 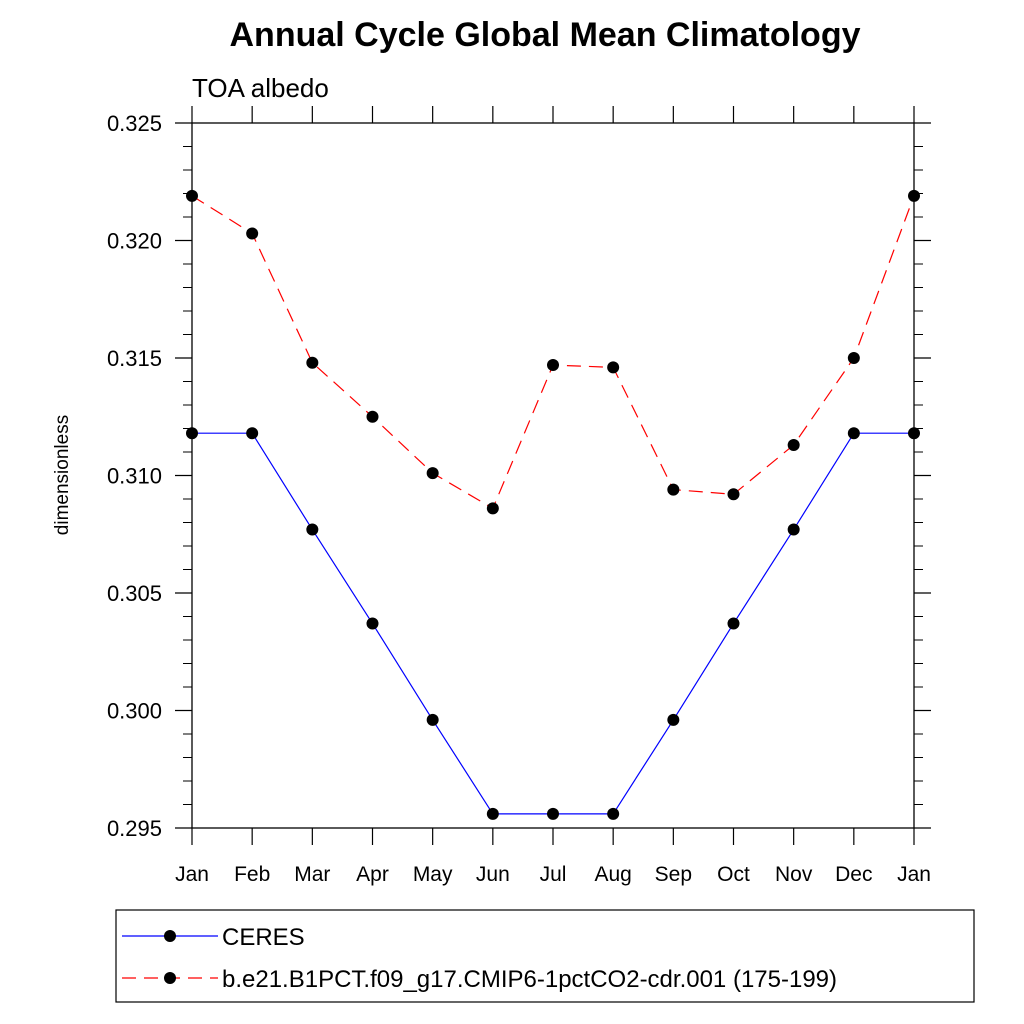 What do you see at coordinates (134, 358) in the screenshot?
I see `y-tick-label: 0.315` at bounding box center [134, 358].